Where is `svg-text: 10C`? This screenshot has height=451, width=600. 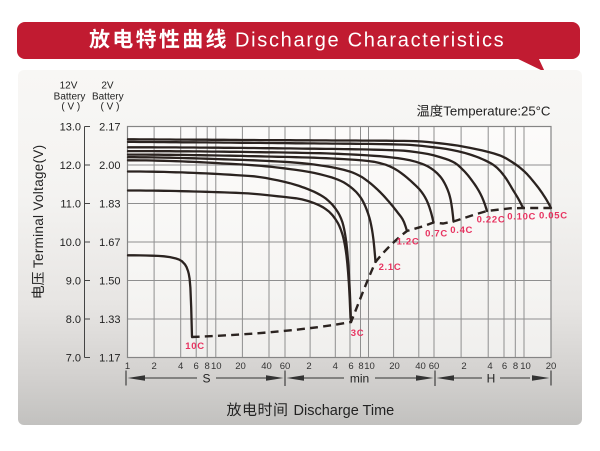
svg-text: 10C is located at coordinates (195, 346).